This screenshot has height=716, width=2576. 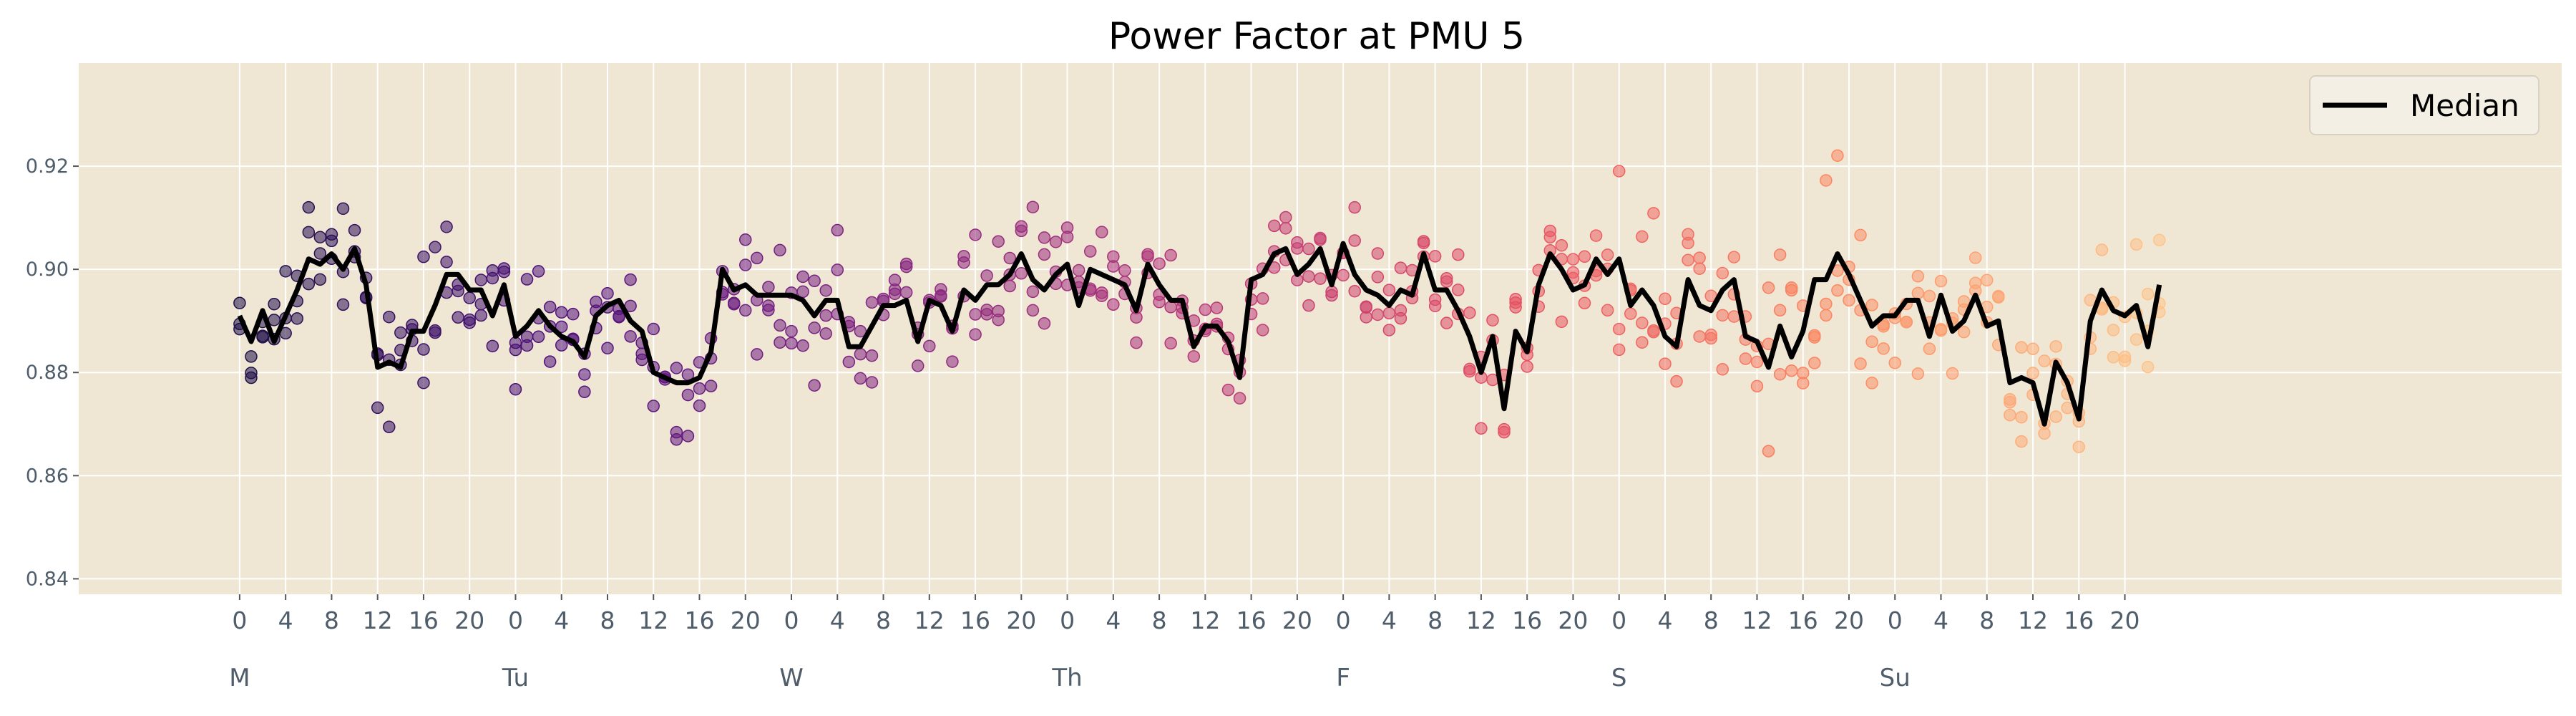 What do you see at coordinates (48, 579) in the screenshot?
I see `y-tick-label: 0.84` at bounding box center [48, 579].